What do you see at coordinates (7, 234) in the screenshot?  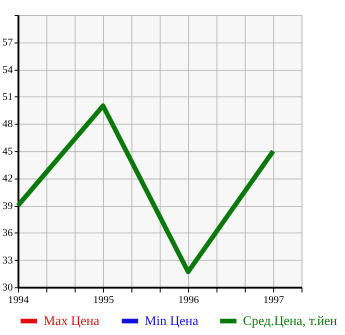 I see `y-tick-label: 36` at bounding box center [7, 234].